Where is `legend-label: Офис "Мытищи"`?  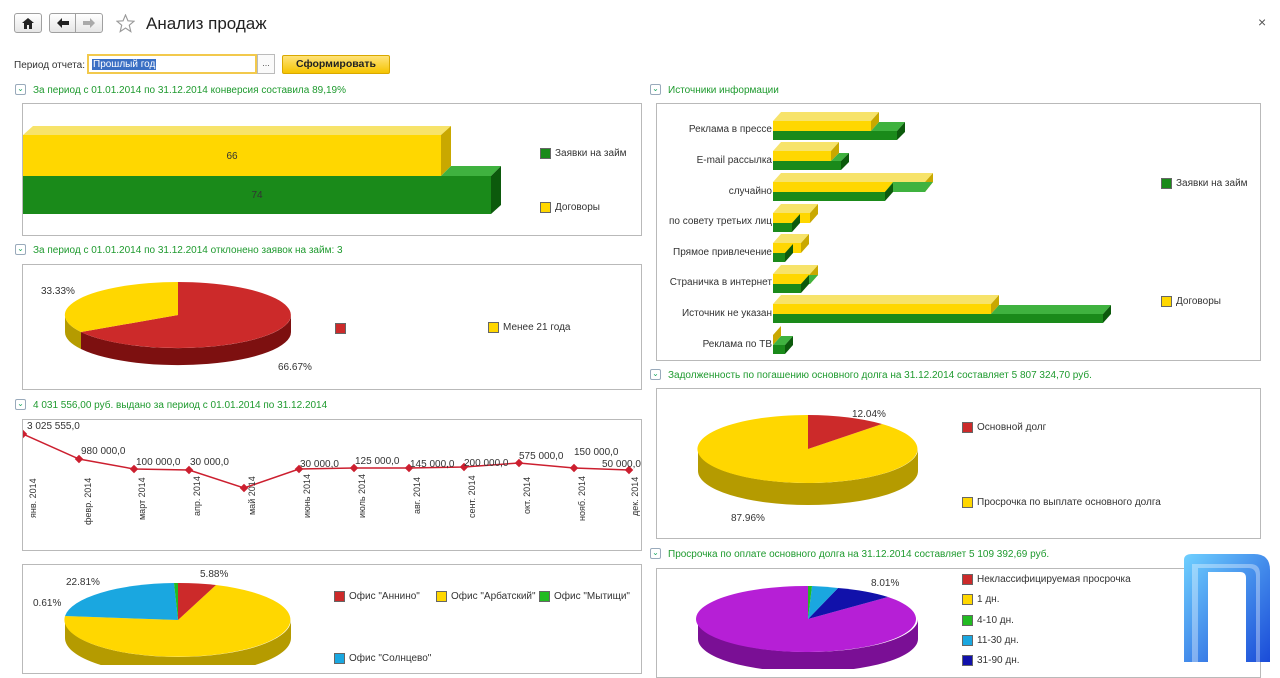 legend-label: Офис "Мытищи" is located at coordinates (592, 596).